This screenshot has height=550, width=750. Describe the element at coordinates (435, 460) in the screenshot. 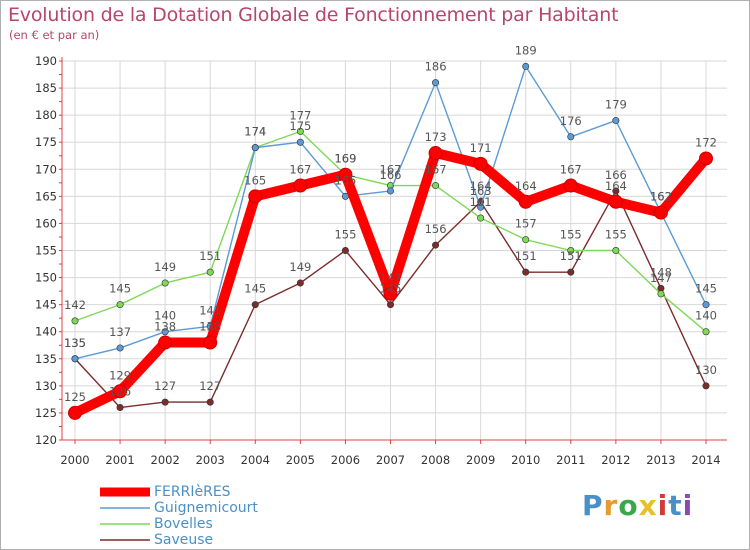

I see `x-tick-label: 2008` at that location.